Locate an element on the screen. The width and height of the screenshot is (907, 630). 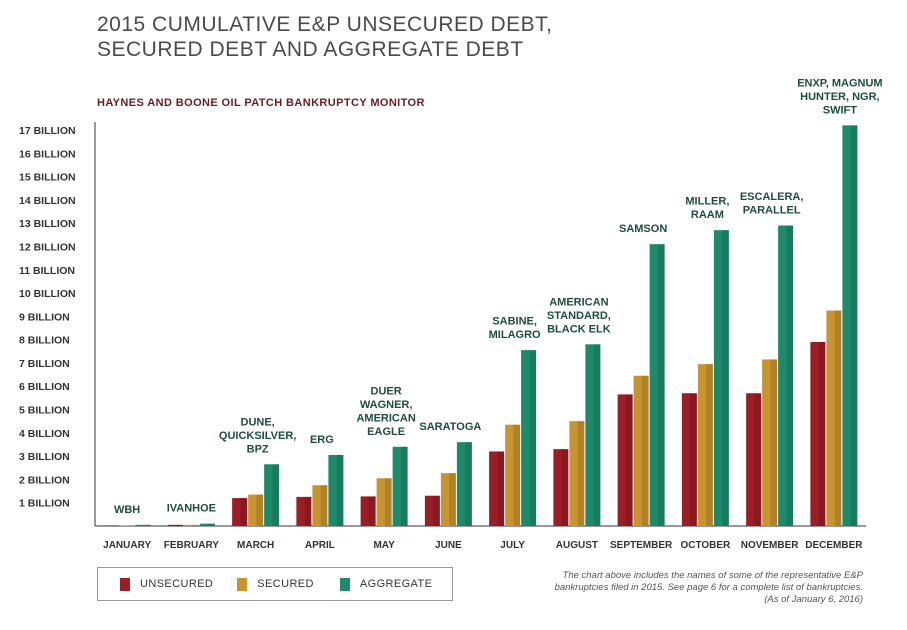
annotation-label: MILAGRO is located at coordinates (515, 335).